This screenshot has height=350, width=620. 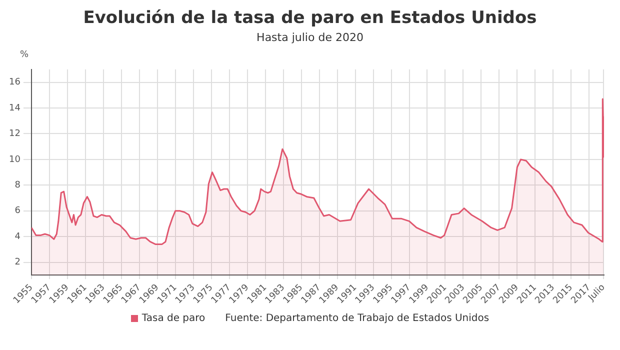 I want to click on source-note: Fuente: Departamento de Trabajo de Estados Unidos, so click(x=357, y=318).